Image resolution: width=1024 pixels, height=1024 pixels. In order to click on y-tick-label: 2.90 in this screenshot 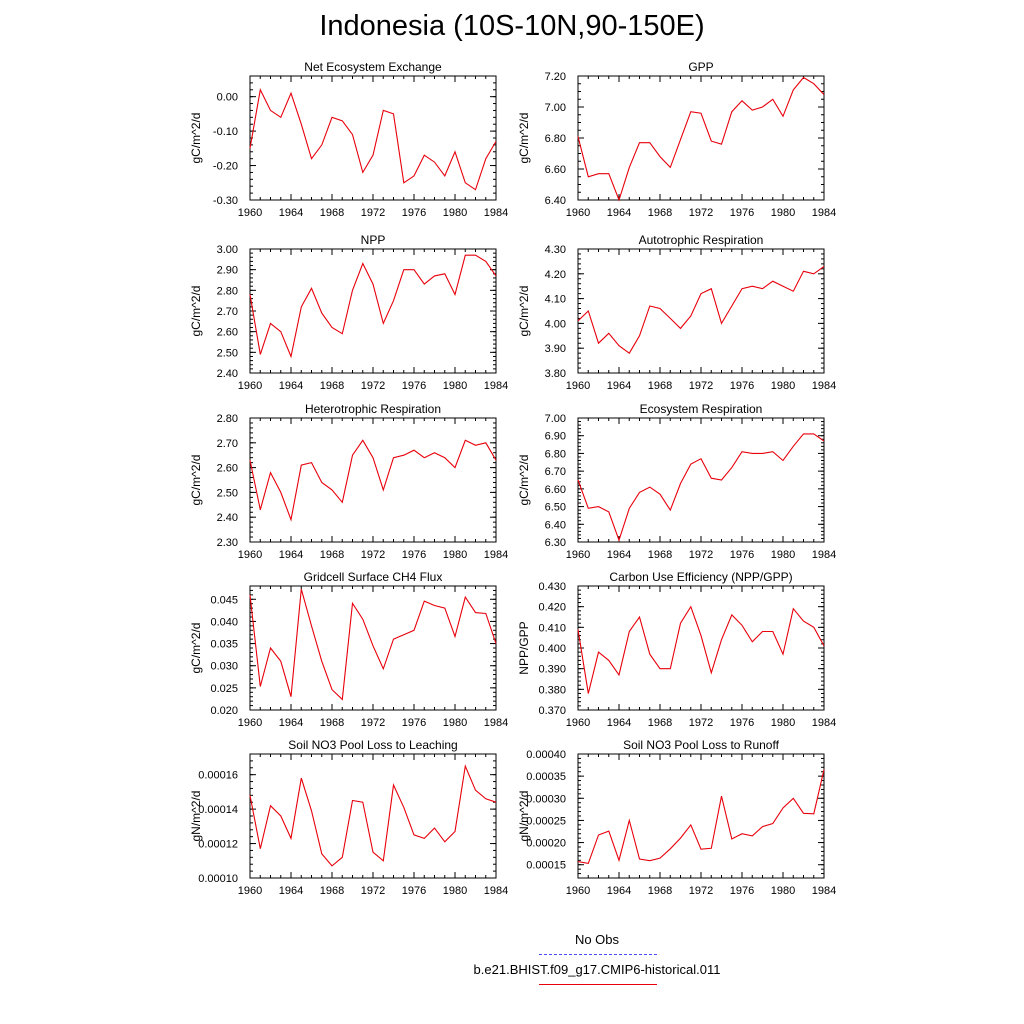, I will do `click(227, 271)`.